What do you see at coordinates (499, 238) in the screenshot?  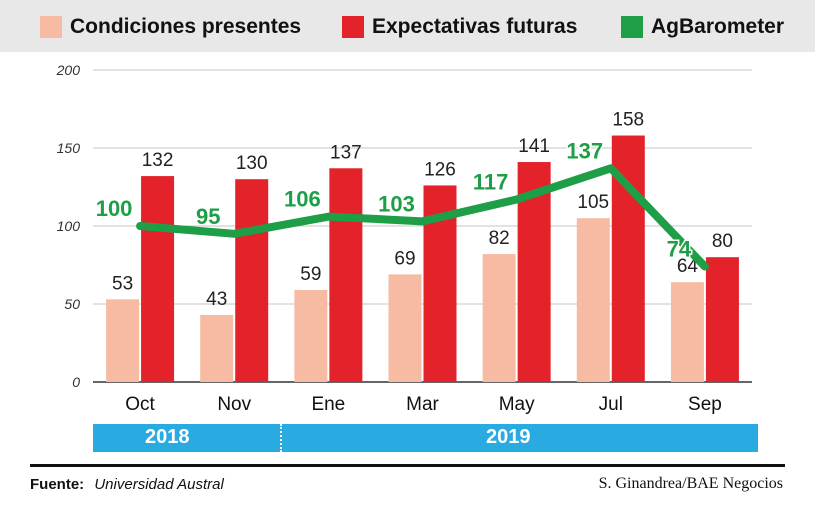 I see `data-label-condiciones: 82` at bounding box center [499, 238].